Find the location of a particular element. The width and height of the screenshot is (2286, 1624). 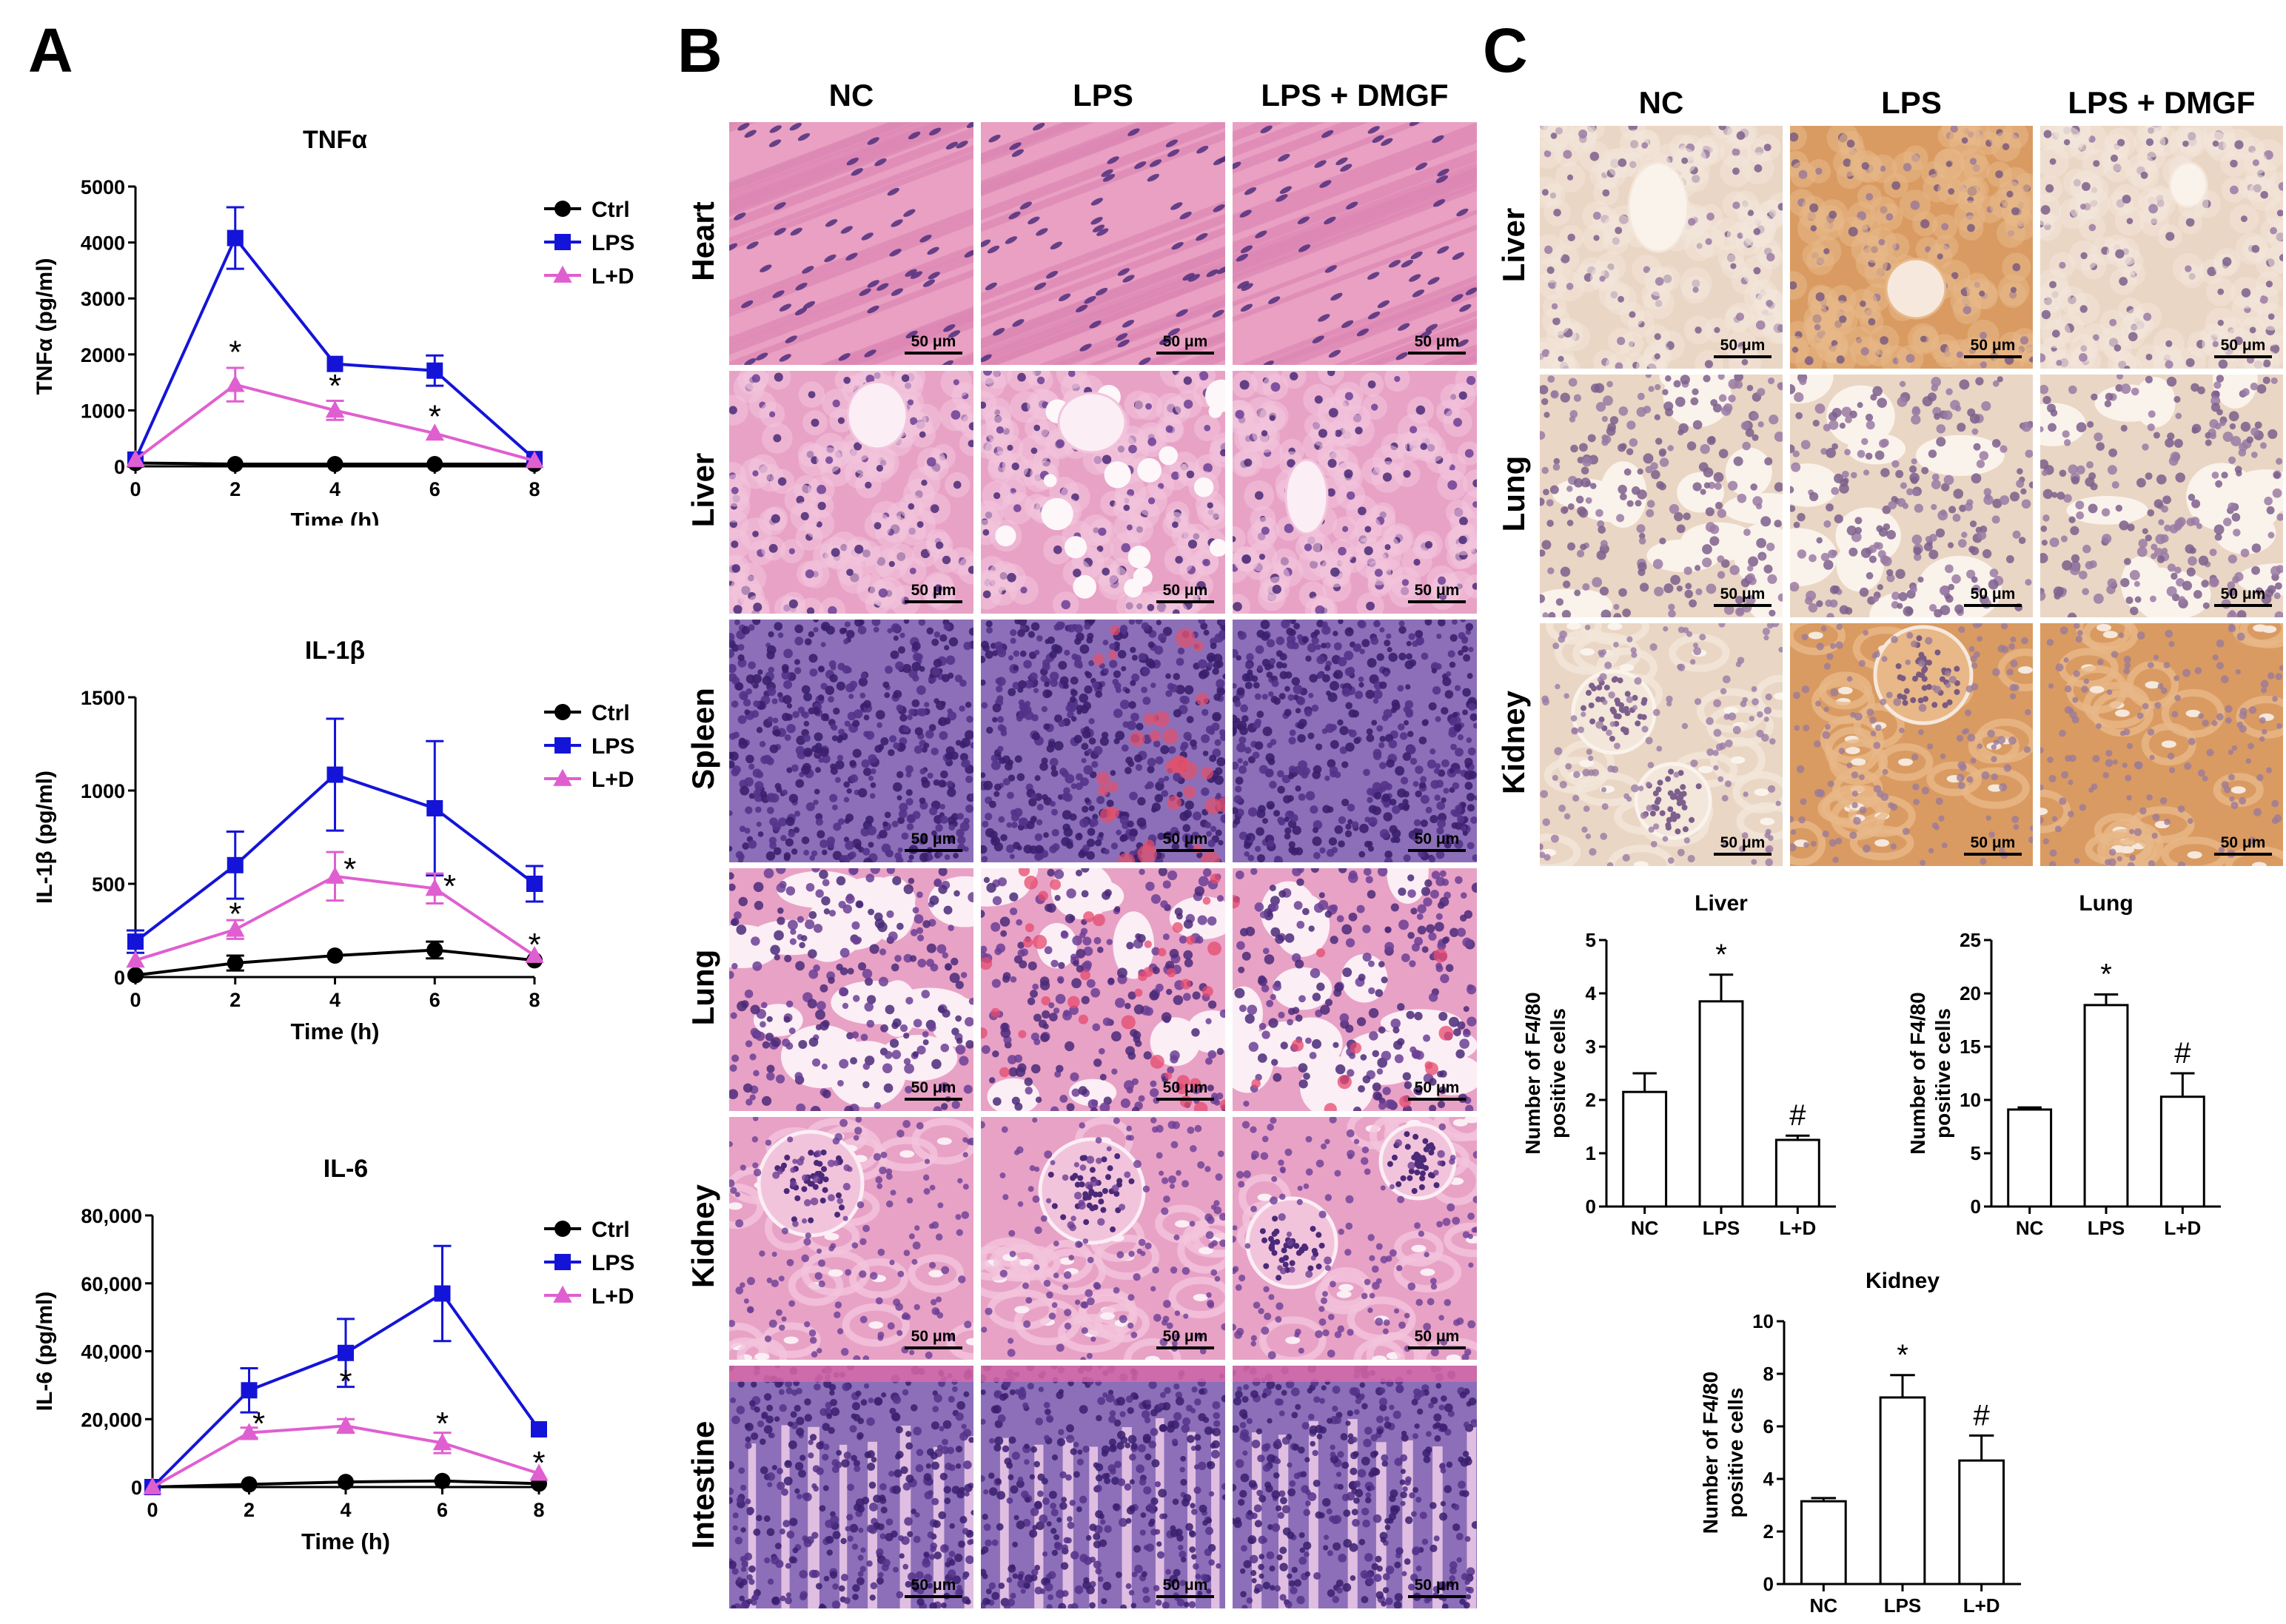

significance-marker: * is located at coordinates (435, 416).